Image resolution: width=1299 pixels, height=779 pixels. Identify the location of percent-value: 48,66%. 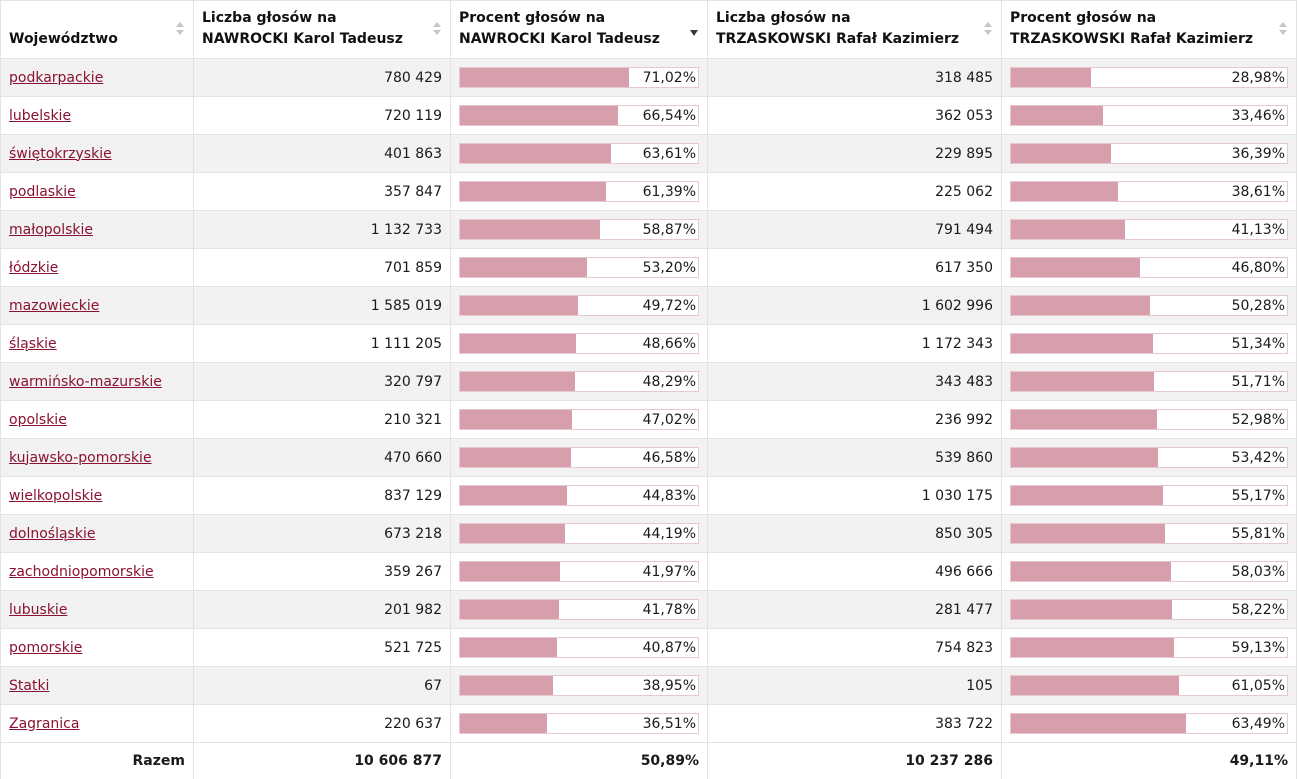
(669, 344).